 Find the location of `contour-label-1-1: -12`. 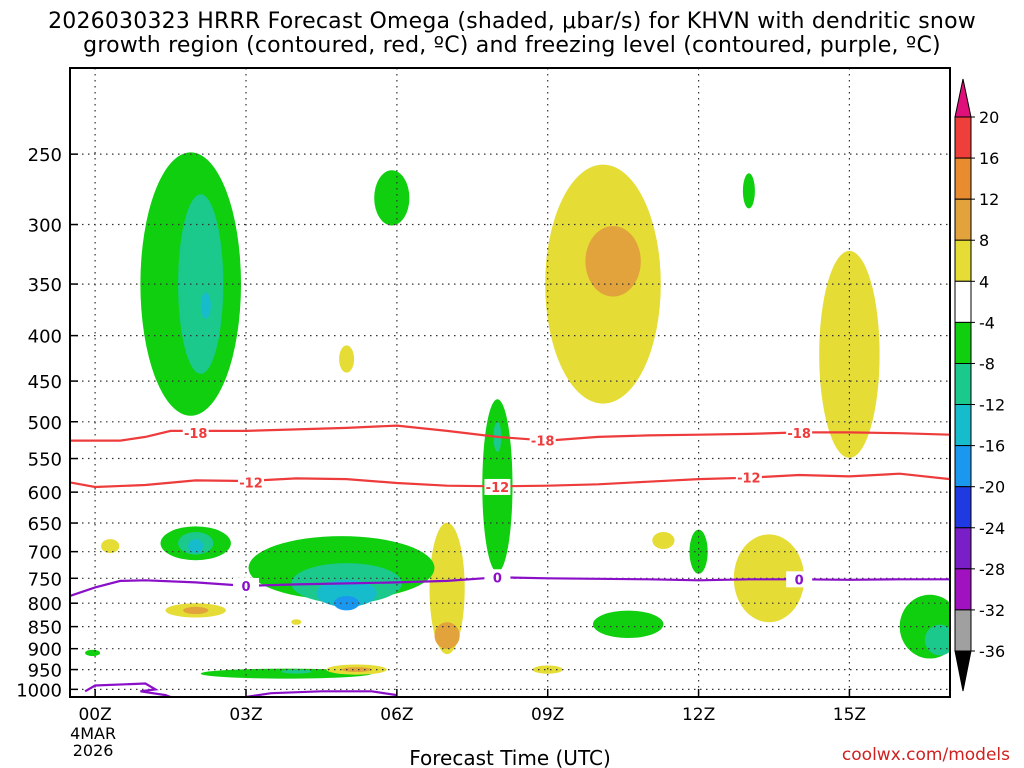

contour-label-1-1: -12 is located at coordinates (498, 488).